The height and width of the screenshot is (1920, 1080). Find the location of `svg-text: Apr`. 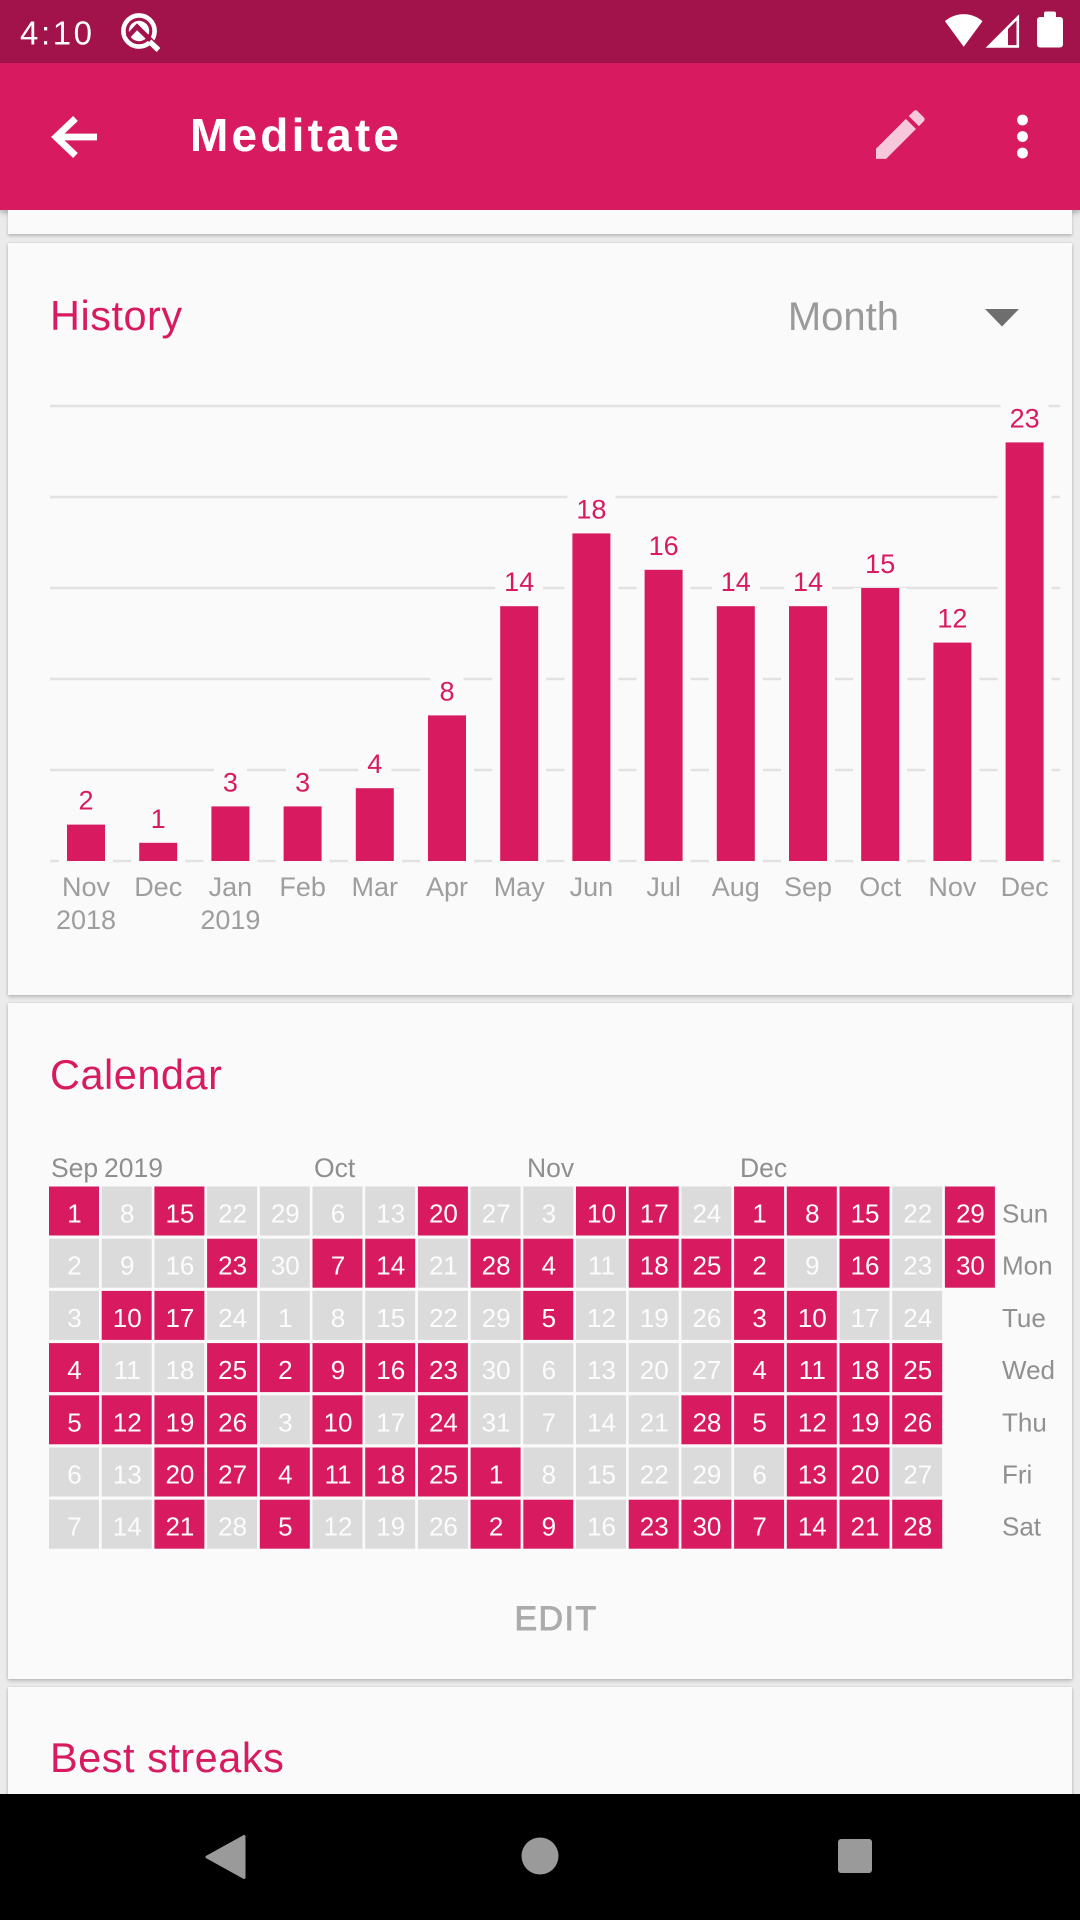

svg-text: Apr is located at coordinates (447, 887).